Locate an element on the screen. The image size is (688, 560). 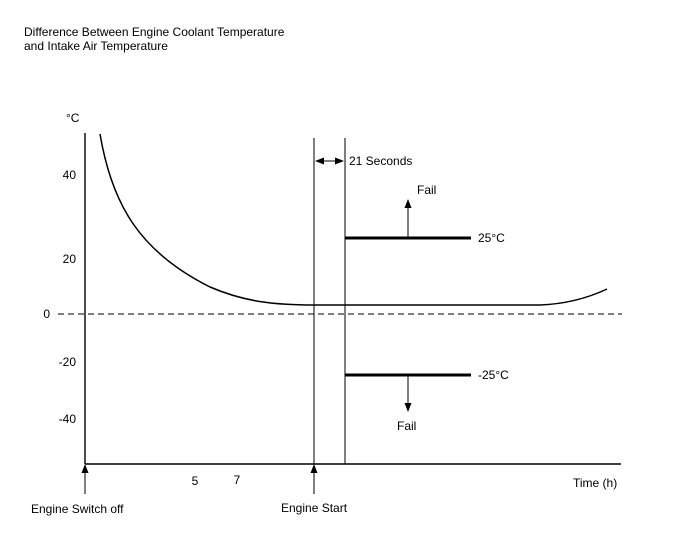
upper-fail-arrowhead is located at coordinates (408, 203).